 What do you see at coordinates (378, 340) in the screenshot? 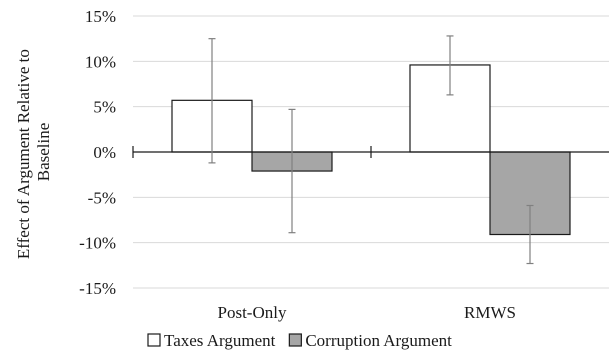
I see `legend-label: Corruption Argument` at bounding box center [378, 340].